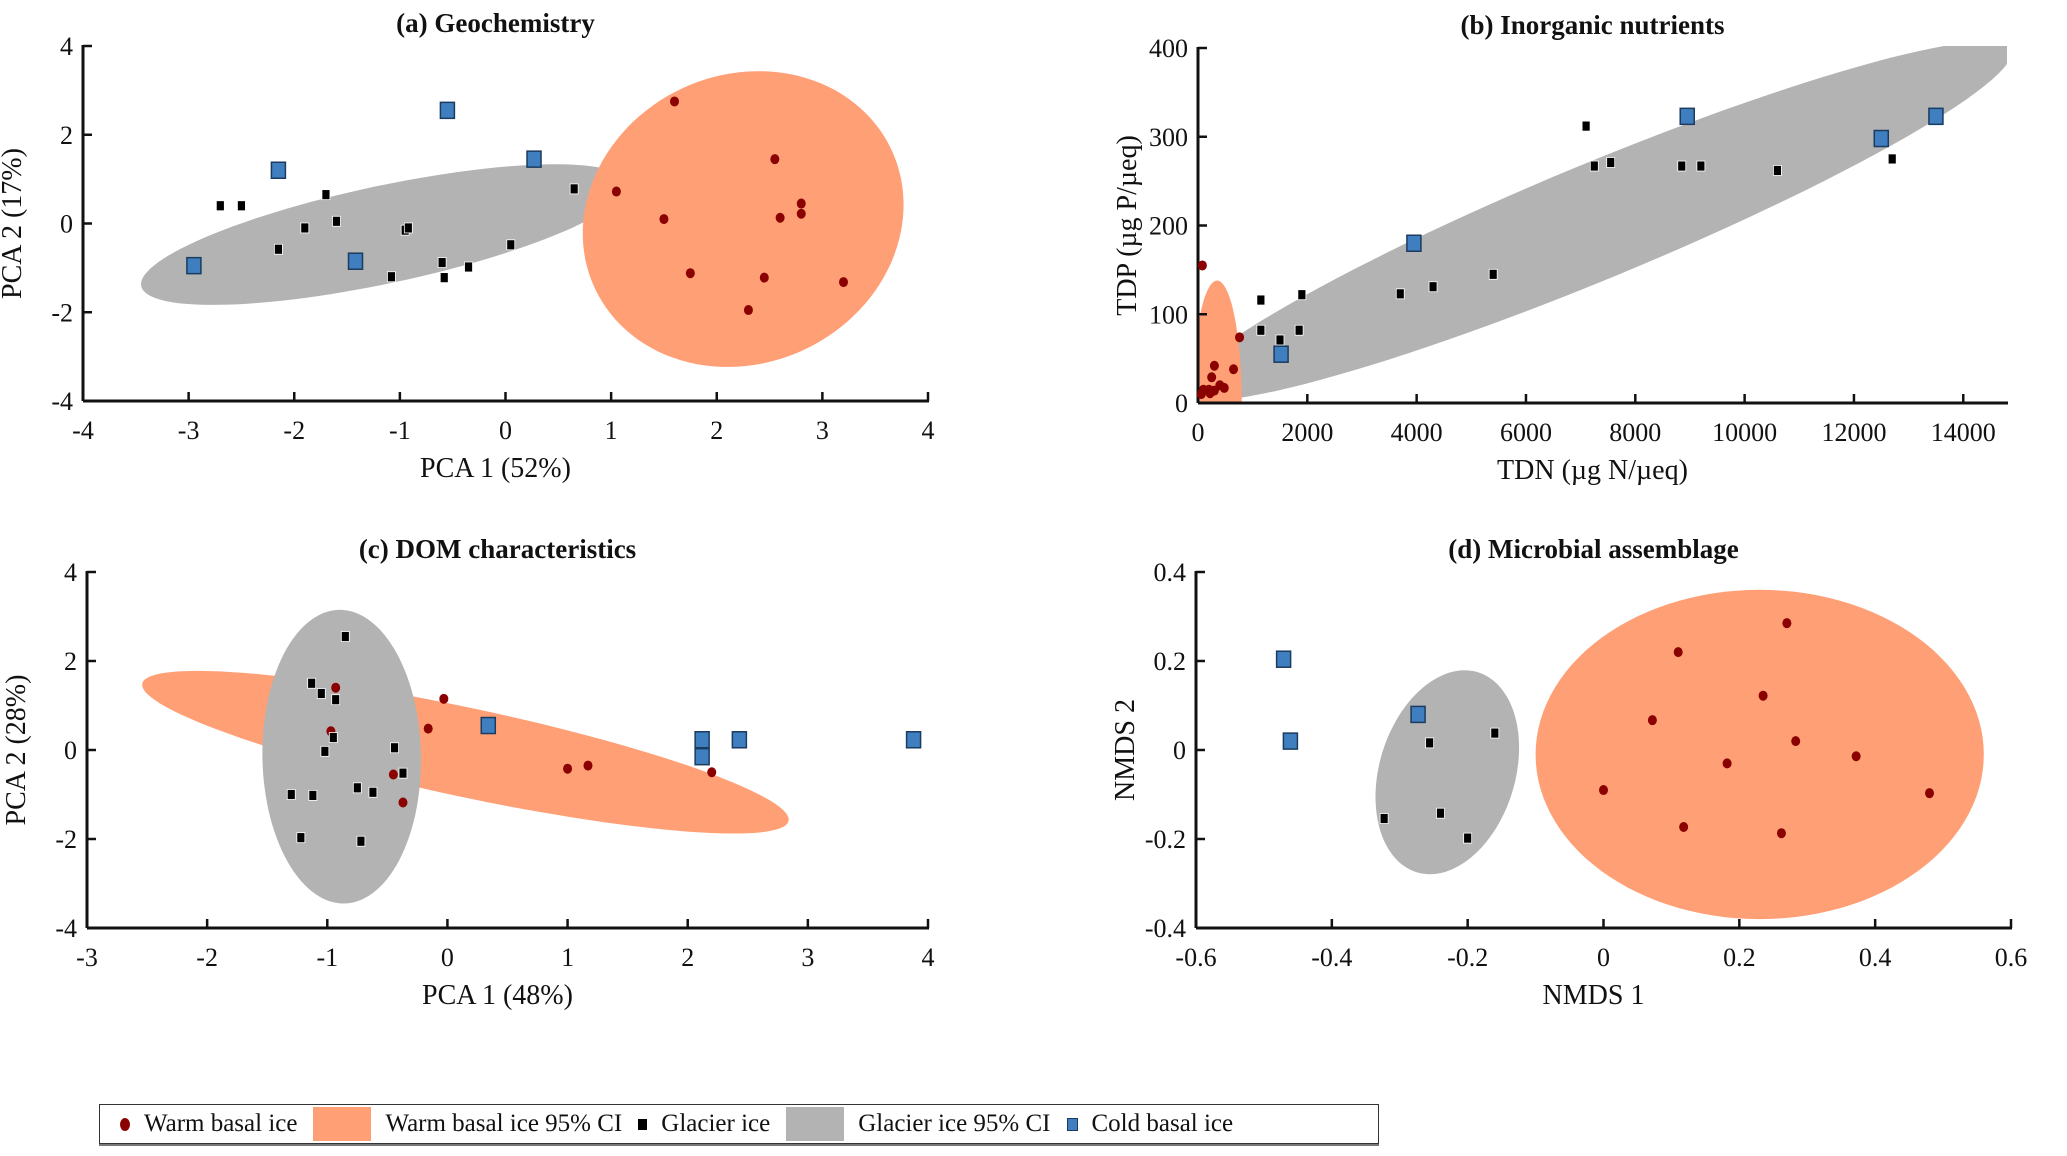  Describe the element at coordinates (1593, 549) in the screenshot. I see `chart-title: (d) Microbial assemblage` at that location.